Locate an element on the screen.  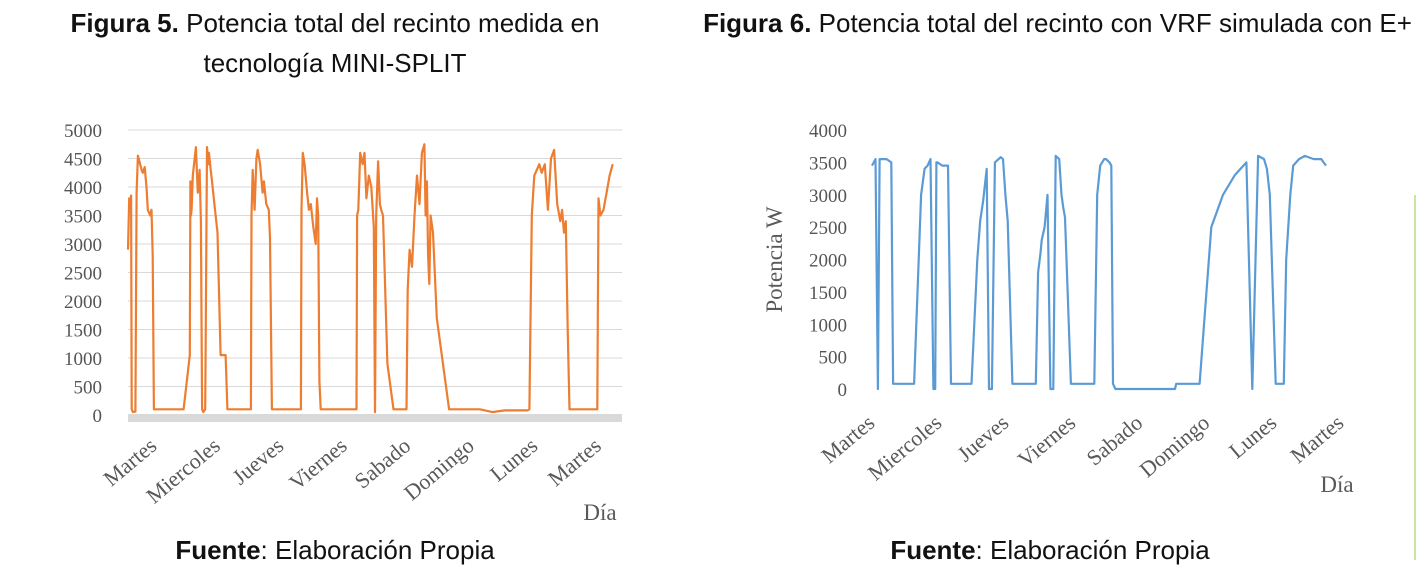
figure6-caption-label: Figura 6. is located at coordinates (757, 23).